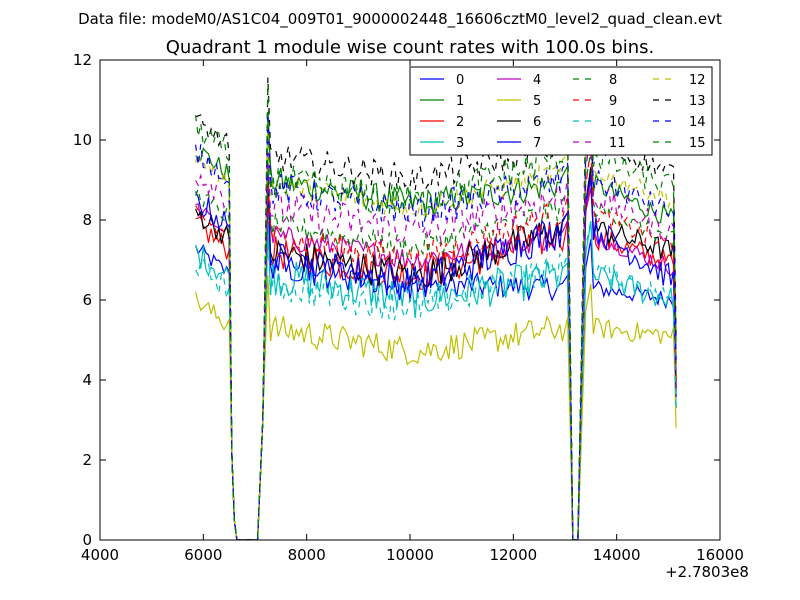 Image resolution: width=800 pixels, height=600 pixels. Describe the element at coordinates (720, 555) in the screenshot. I see `x-tick-label: 16000` at that location.